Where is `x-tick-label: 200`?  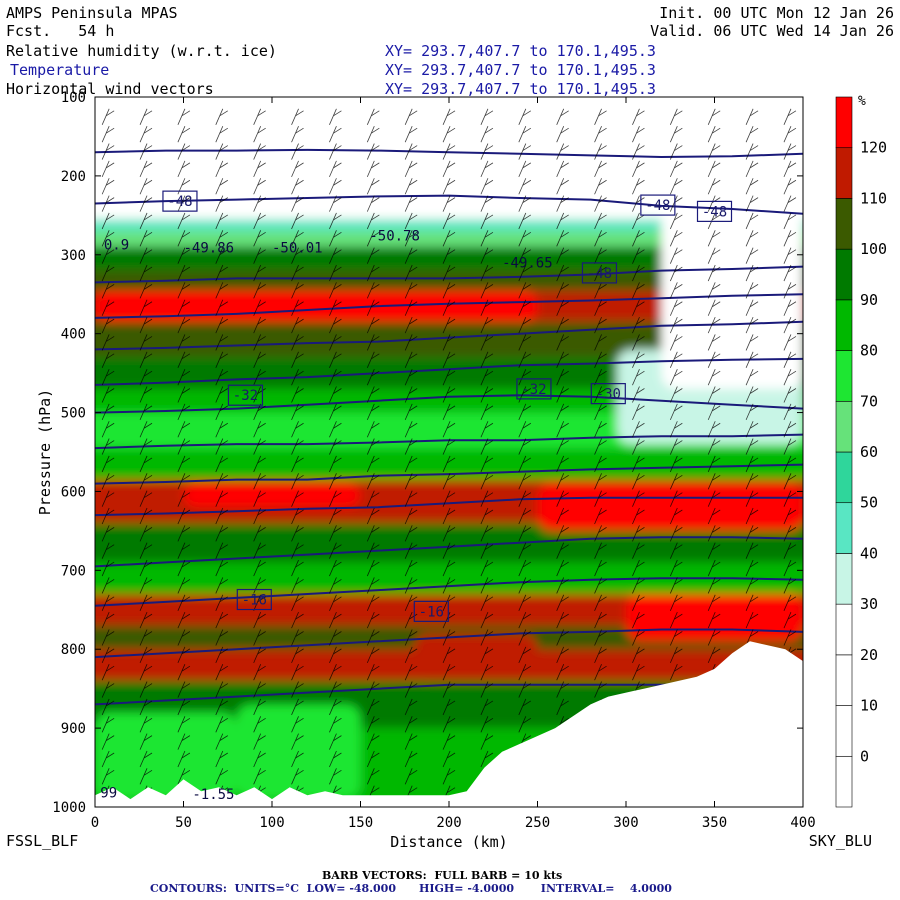
x-tick-label: 200 is located at coordinates (448, 823).